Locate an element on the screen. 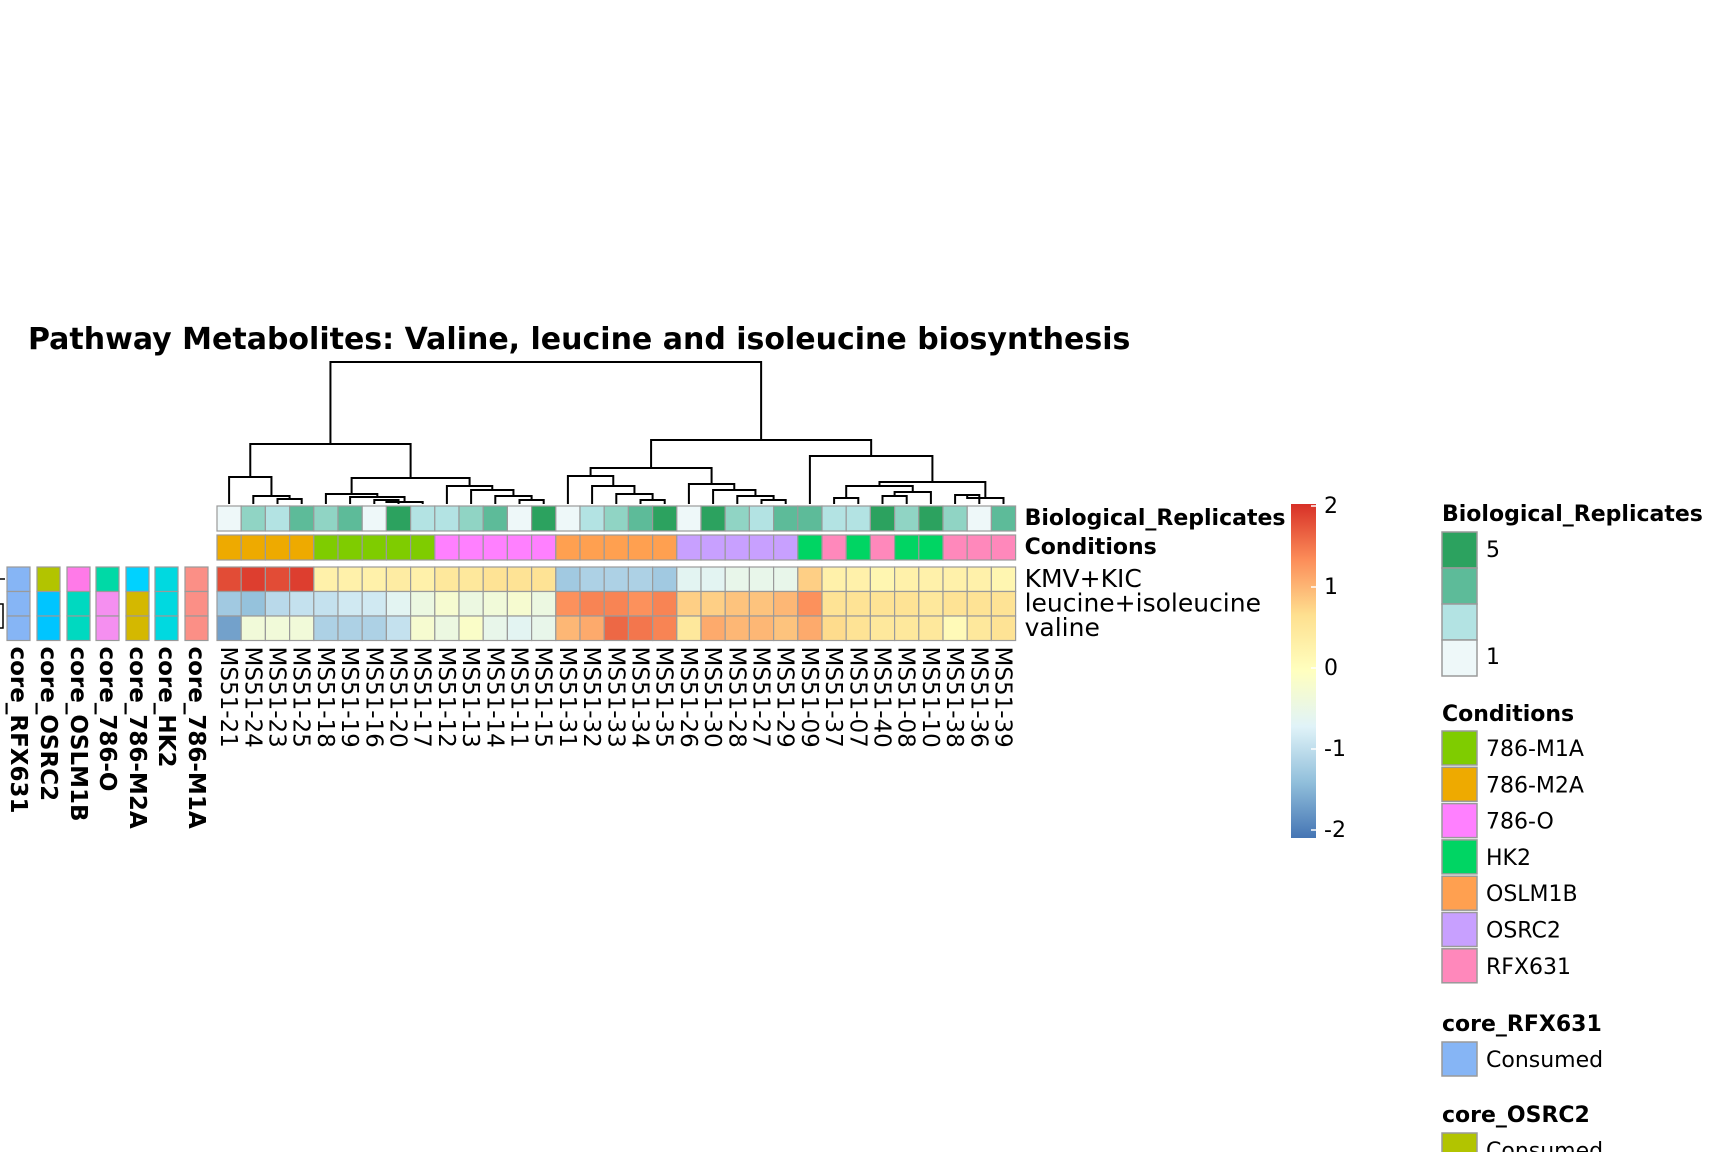 Image resolution: width=1728 pixels, height=1152 pixels. legend-condition-label: 786-M2A is located at coordinates (1535, 785).